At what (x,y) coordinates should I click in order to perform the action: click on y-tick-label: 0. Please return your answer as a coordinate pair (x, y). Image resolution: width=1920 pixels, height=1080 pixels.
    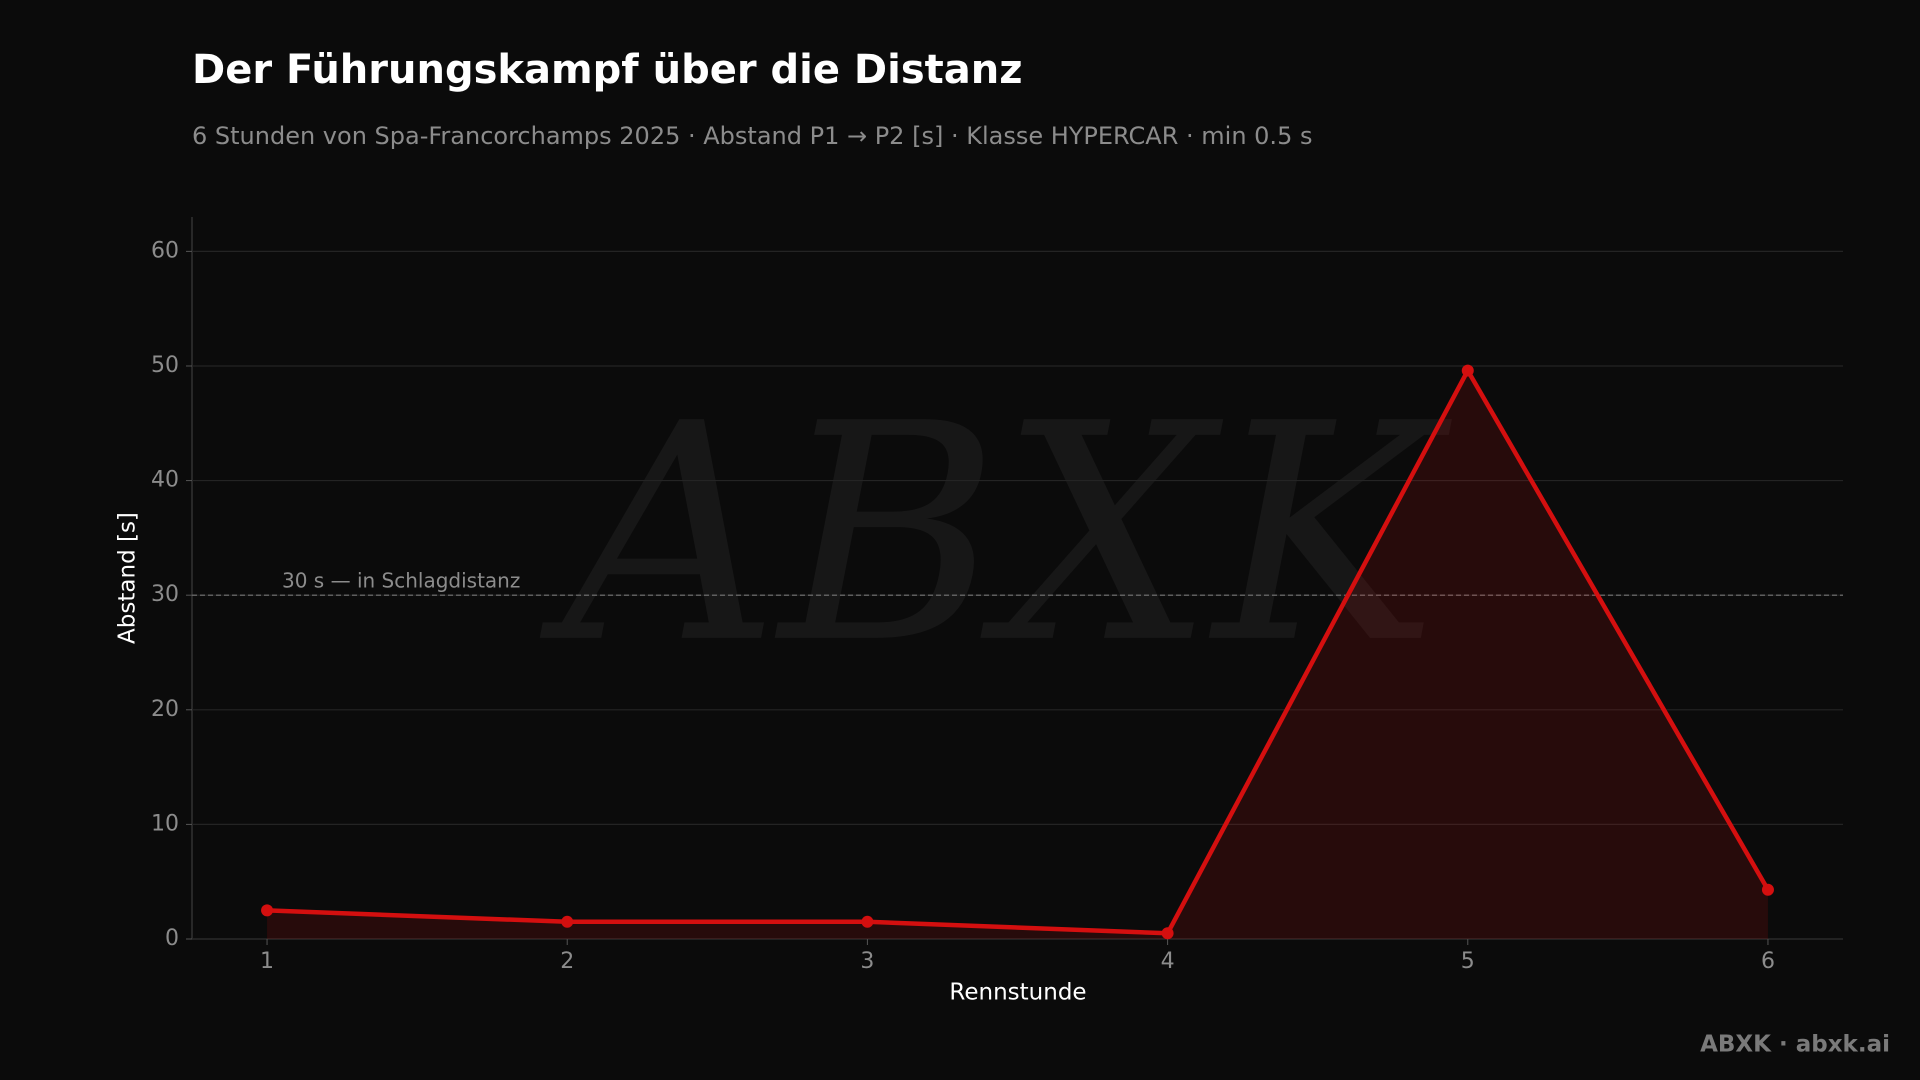
    Looking at the image, I should click on (172, 938).